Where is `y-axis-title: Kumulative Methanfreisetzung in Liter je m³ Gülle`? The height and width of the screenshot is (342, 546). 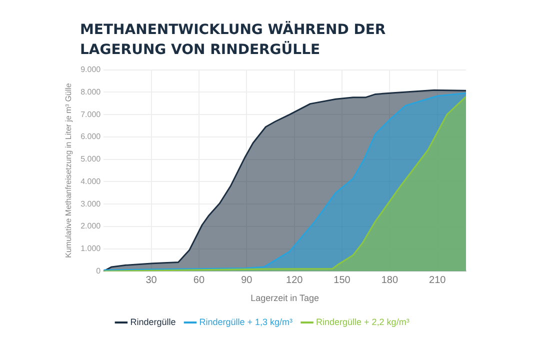 y-axis-title: Kumulative Methanfreisetzung in Liter je m³ Gülle is located at coordinates (69, 170).